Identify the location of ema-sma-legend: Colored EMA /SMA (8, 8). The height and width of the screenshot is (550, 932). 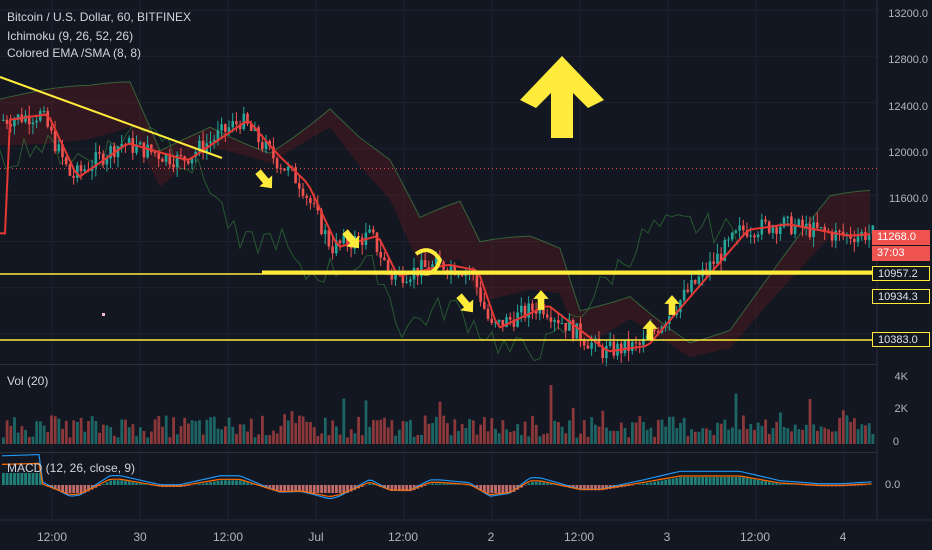
(74, 53).